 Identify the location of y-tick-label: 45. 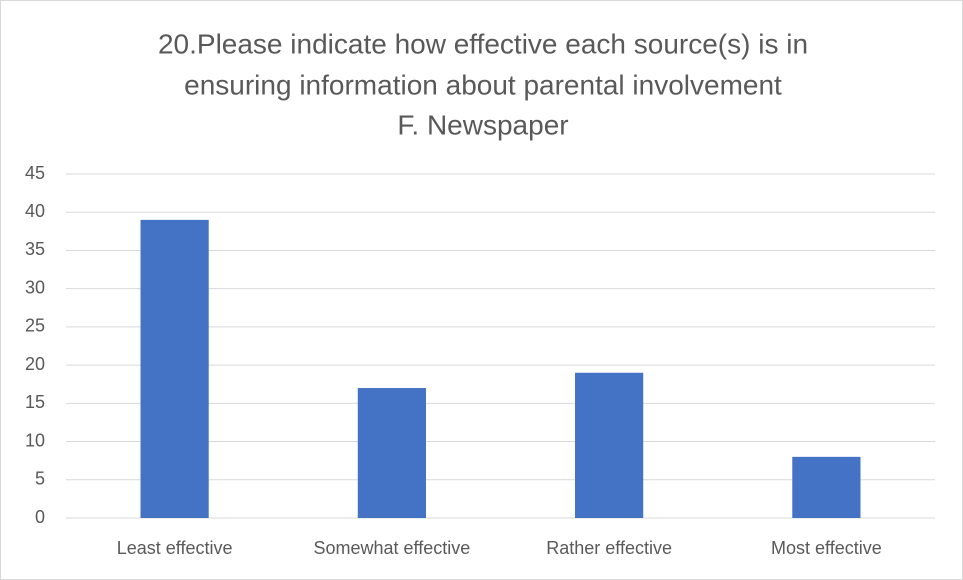
(35, 173).